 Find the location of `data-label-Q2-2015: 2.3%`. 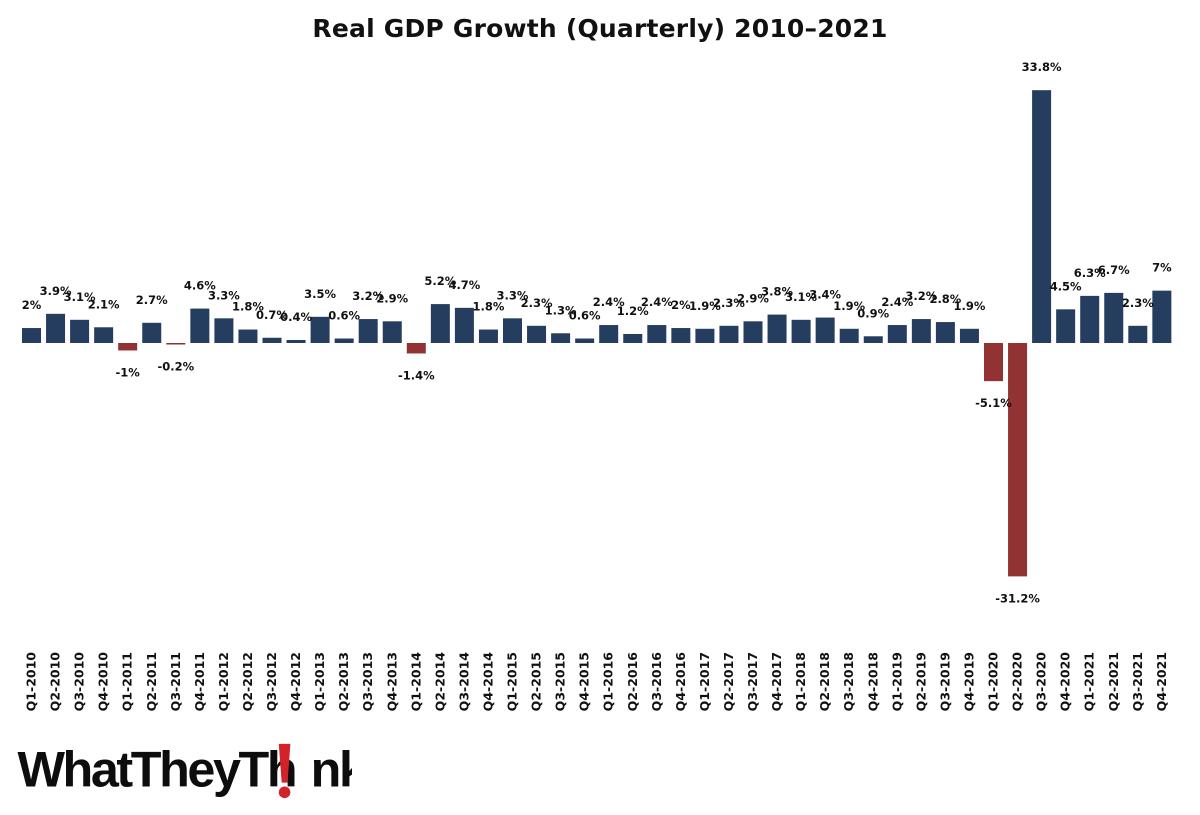

data-label-Q2-2015: 2.3% is located at coordinates (537, 303).